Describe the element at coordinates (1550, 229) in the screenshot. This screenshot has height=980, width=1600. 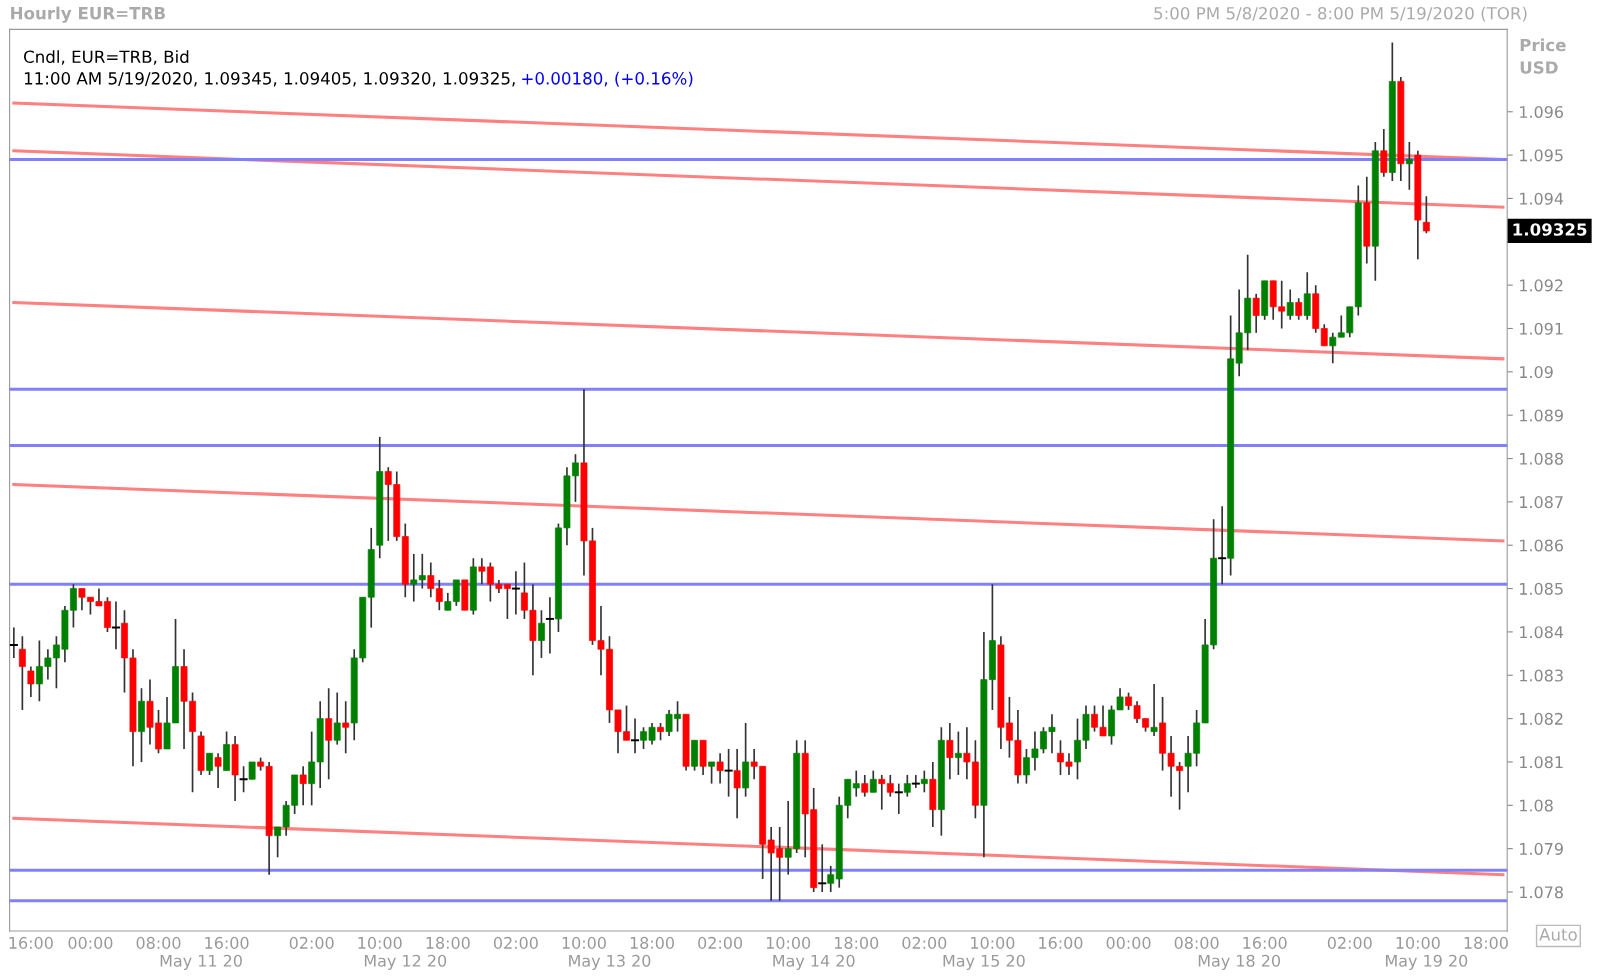
I see `text: 1.09325` at that location.